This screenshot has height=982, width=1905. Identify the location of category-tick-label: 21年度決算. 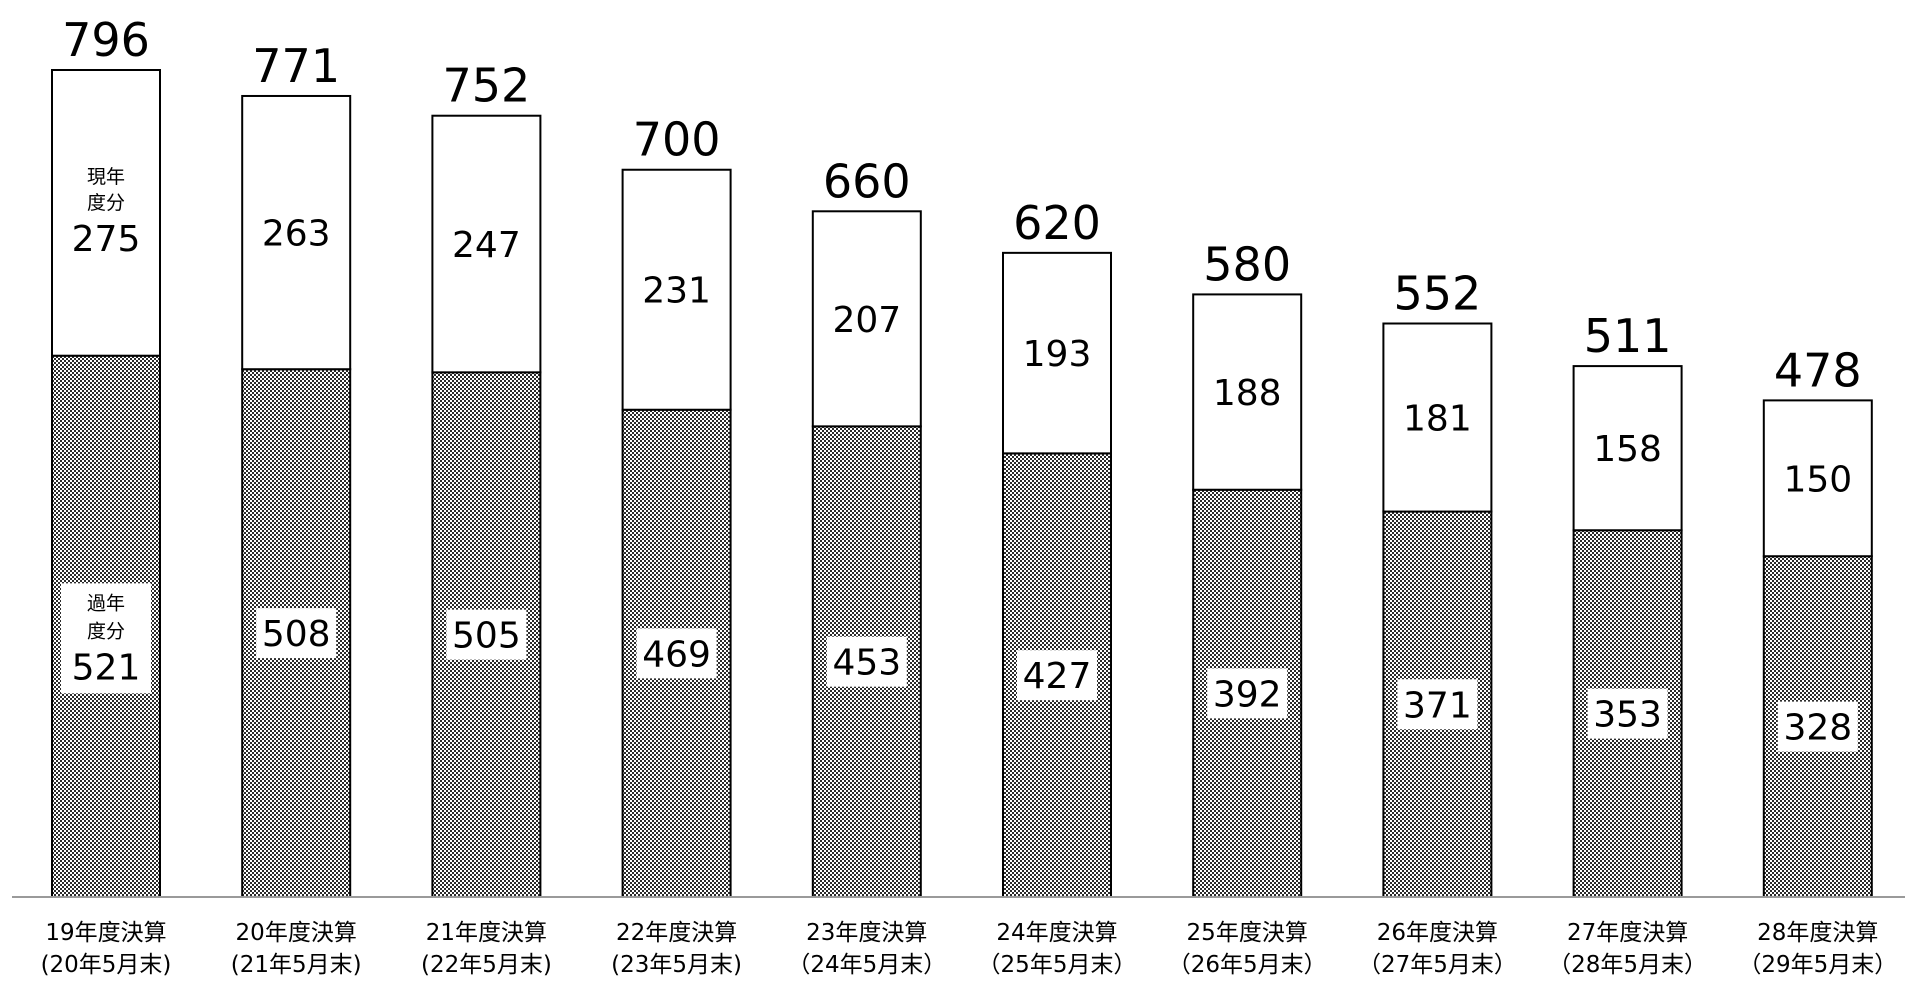
(486, 933).